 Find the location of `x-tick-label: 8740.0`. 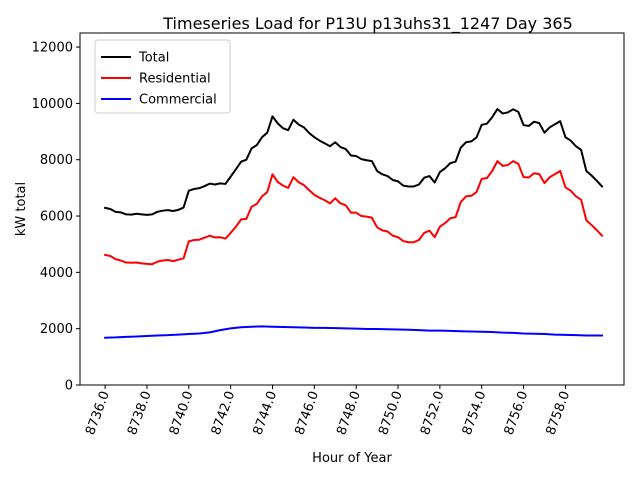

x-tick-label: 8740.0 is located at coordinates (182, 413).